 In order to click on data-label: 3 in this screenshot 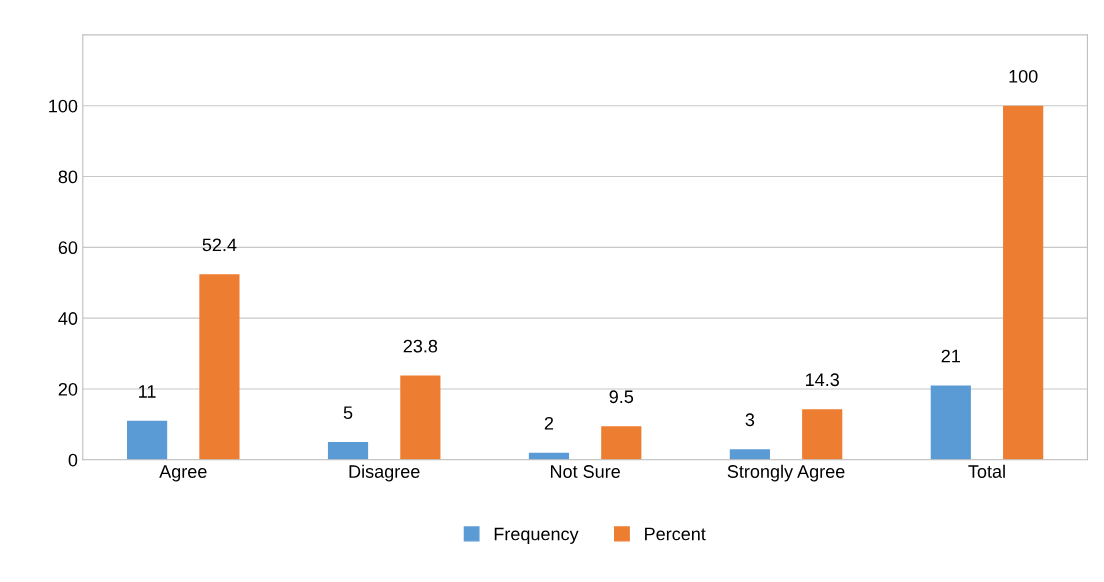, I will do `click(750, 420)`.